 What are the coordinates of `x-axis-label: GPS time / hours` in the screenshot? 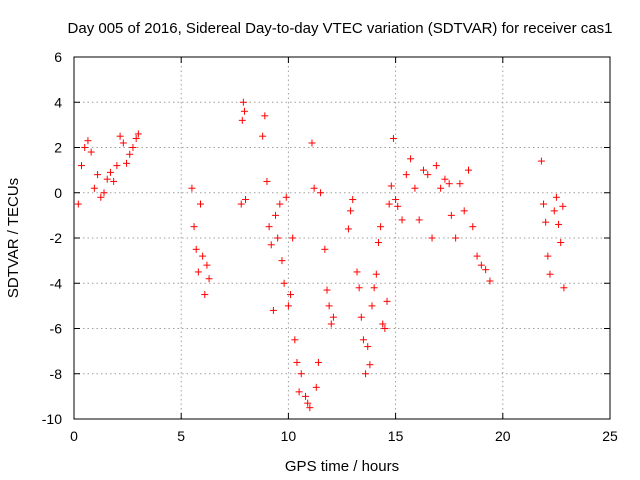 It's located at (342, 466).